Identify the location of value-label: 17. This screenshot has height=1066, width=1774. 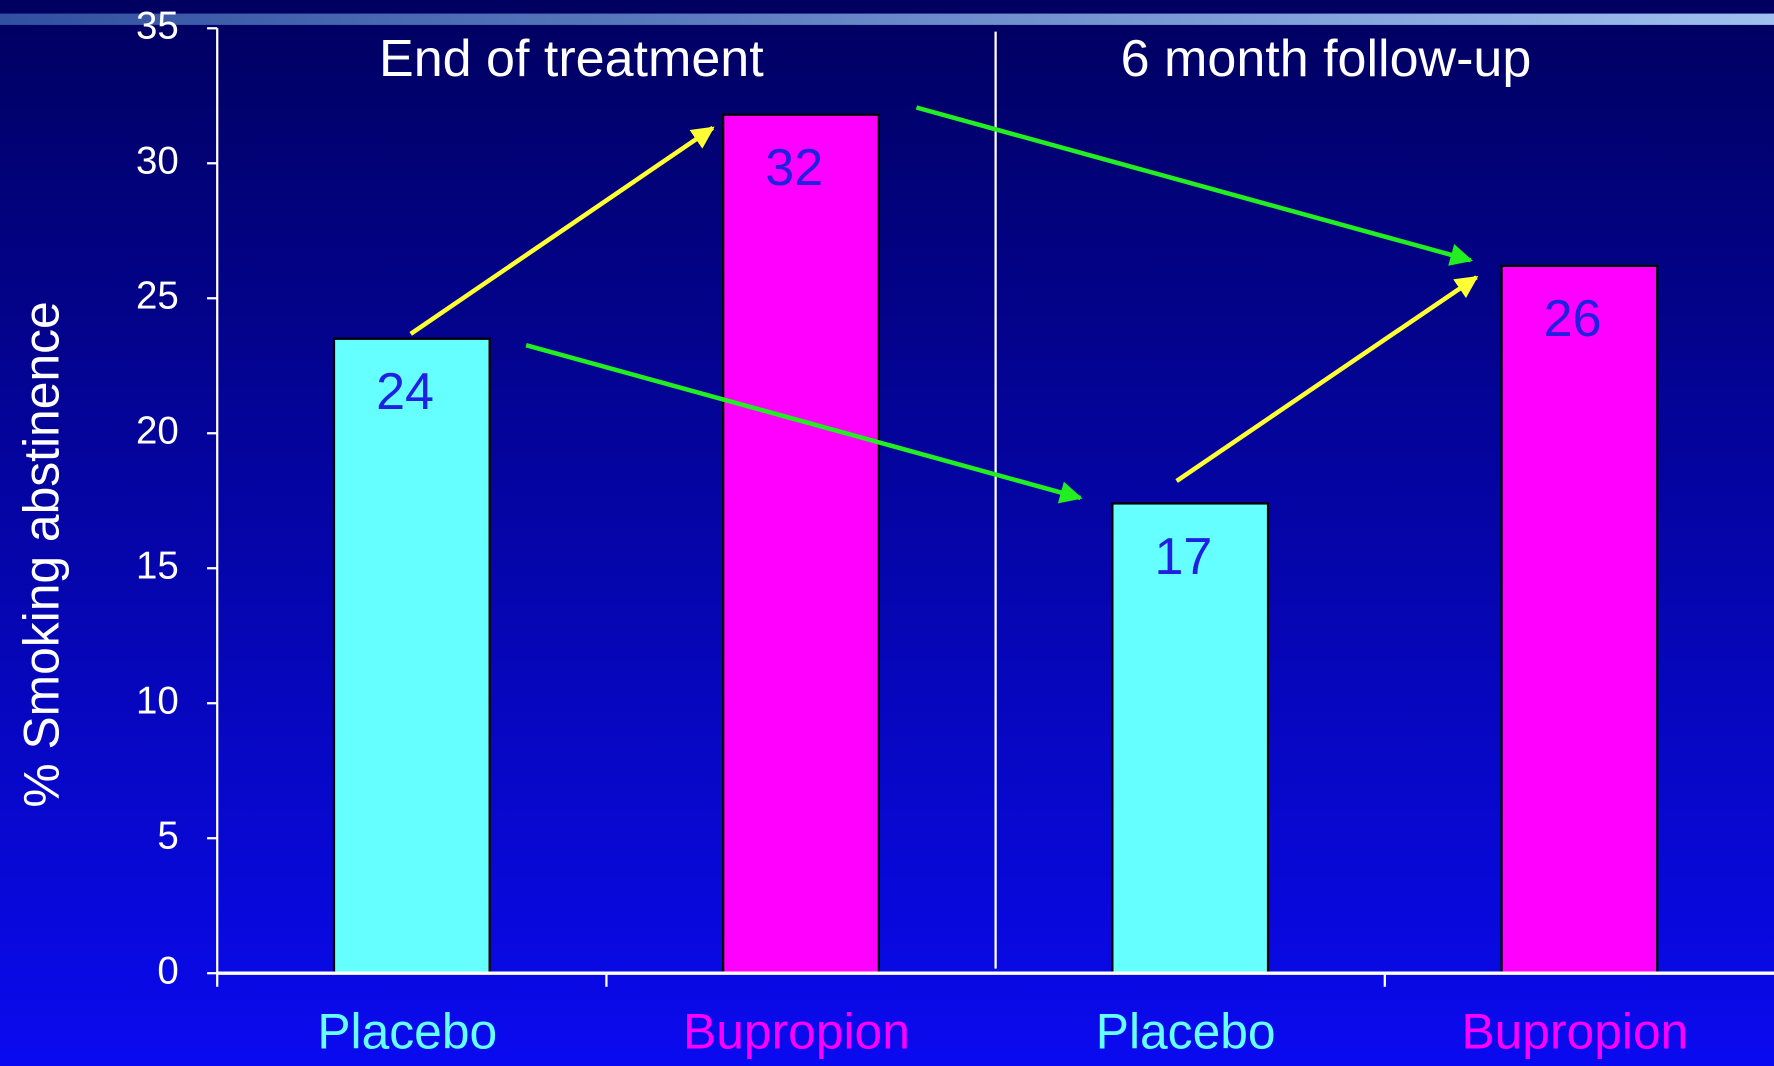
(1183, 557).